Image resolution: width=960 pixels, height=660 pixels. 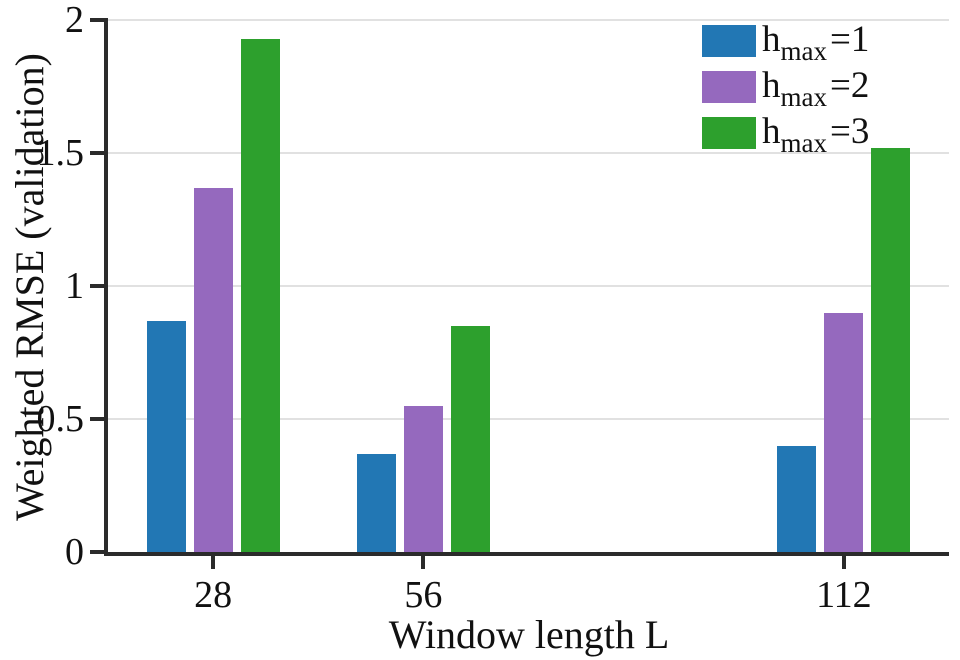 What do you see at coordinates (844, 432) in the screenshot?
I see `bar-hmax2-L112` at bounding box center [844, 432].